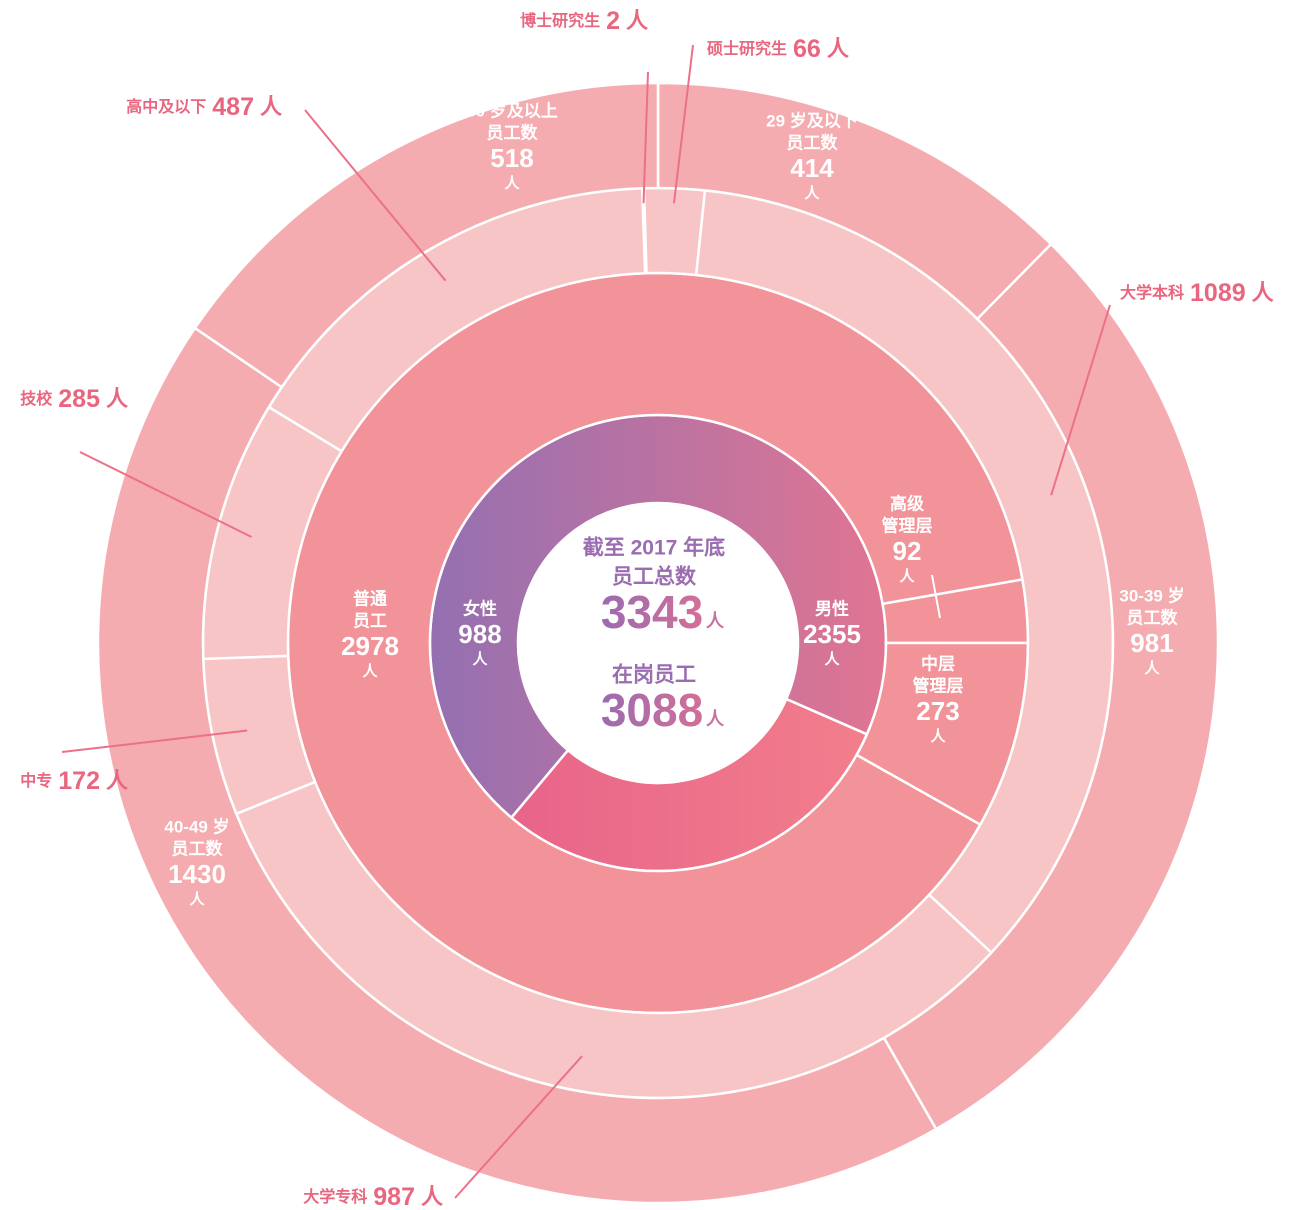 Image resolution: width=1290 pixels, height=1210 pixels. I want to click on value-label: 273, so click(937, 711).